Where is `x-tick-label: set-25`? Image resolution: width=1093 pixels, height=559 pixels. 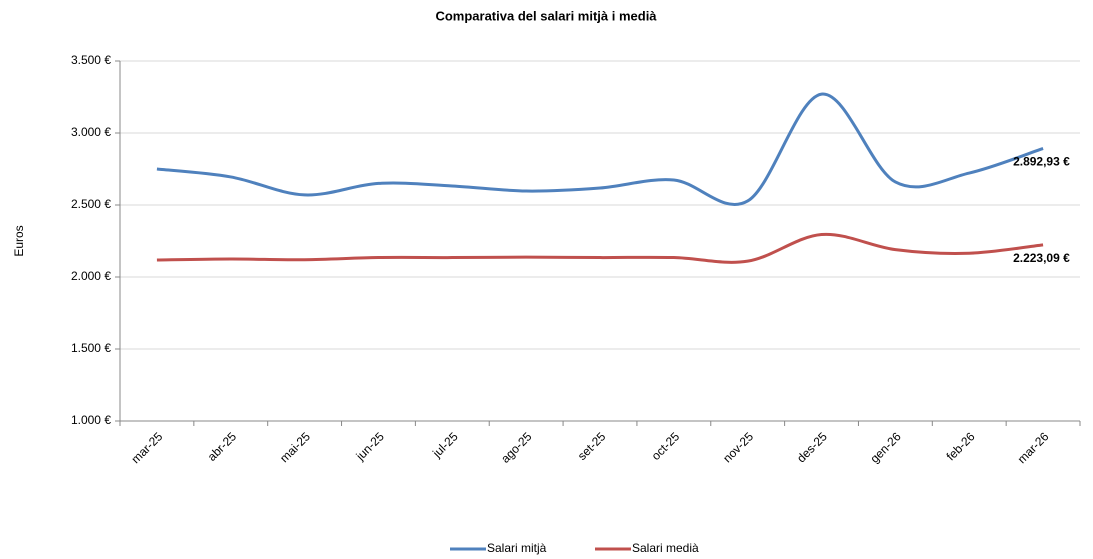
x-tick-label: set-25 is located at coordinates (592, 446).